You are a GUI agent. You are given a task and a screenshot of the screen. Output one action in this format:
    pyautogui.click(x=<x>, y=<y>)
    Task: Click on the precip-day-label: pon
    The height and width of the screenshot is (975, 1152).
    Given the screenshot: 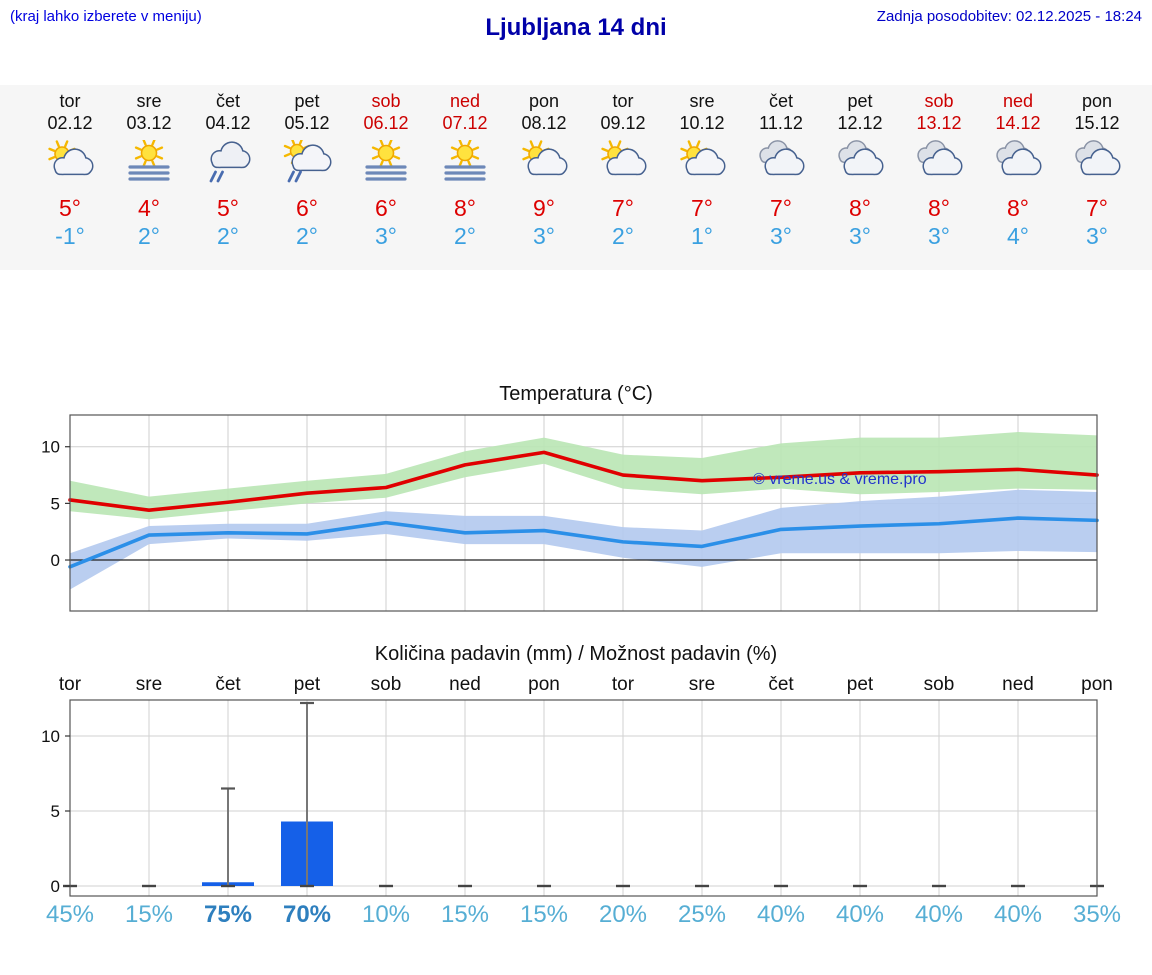 What is the action you would take?
    pyautogui.click(x=1097, y=684)
    